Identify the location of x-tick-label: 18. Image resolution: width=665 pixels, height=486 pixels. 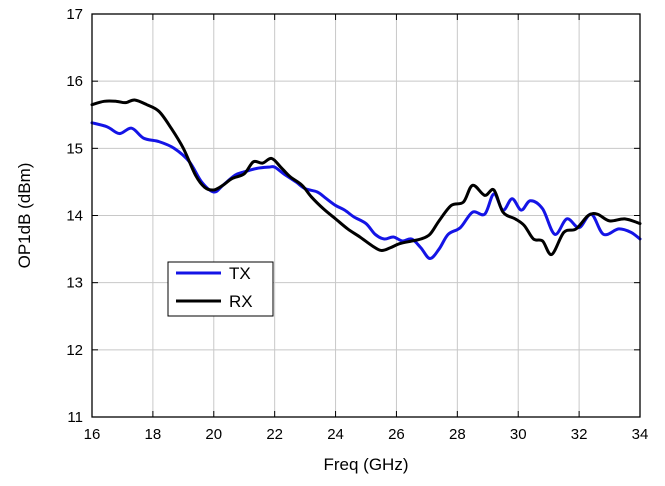
(153, 434).